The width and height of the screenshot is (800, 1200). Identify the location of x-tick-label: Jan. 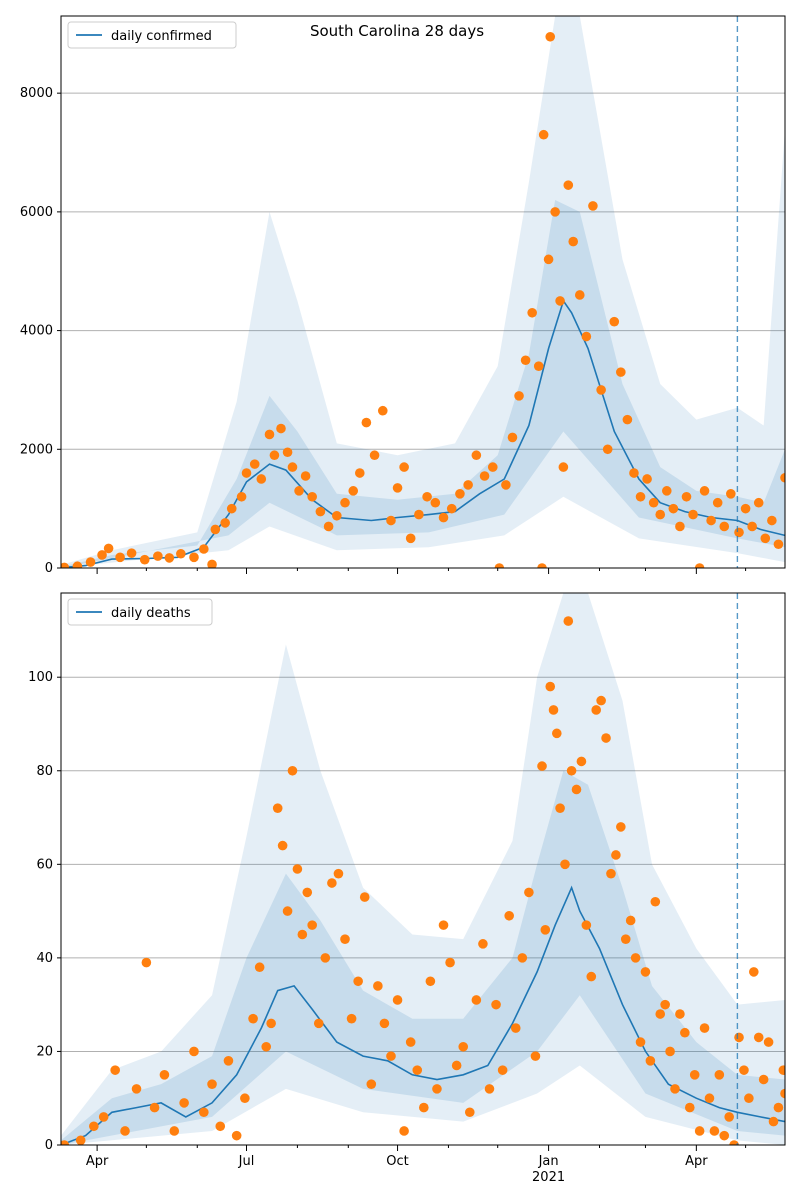
(548, 1161).